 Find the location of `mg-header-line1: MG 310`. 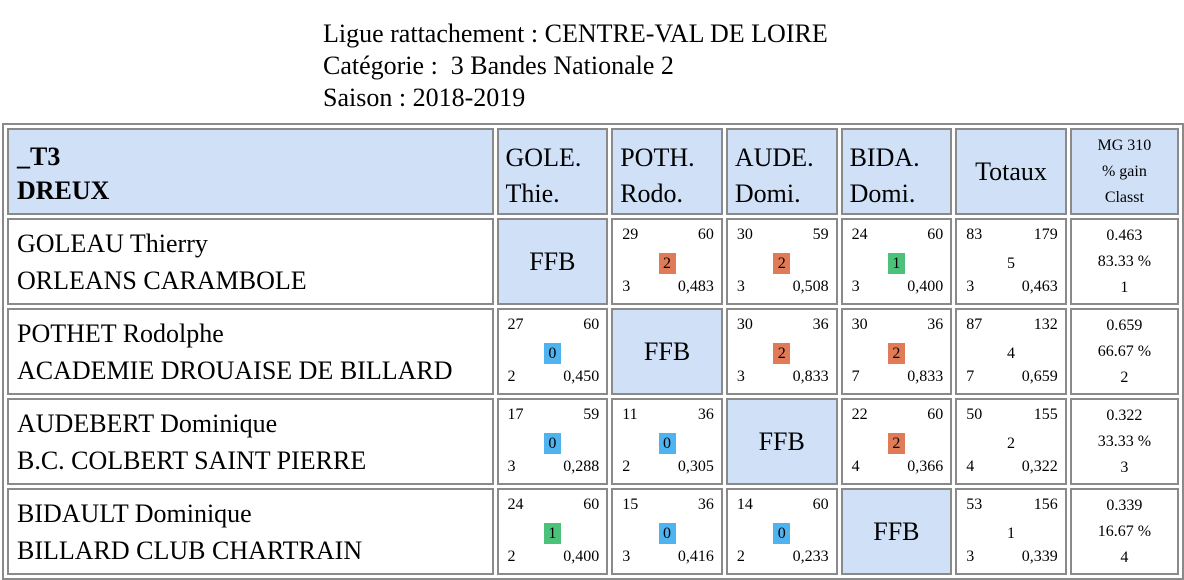

mg-header-line1: MG 310 is located at coordinates (1124, 145).